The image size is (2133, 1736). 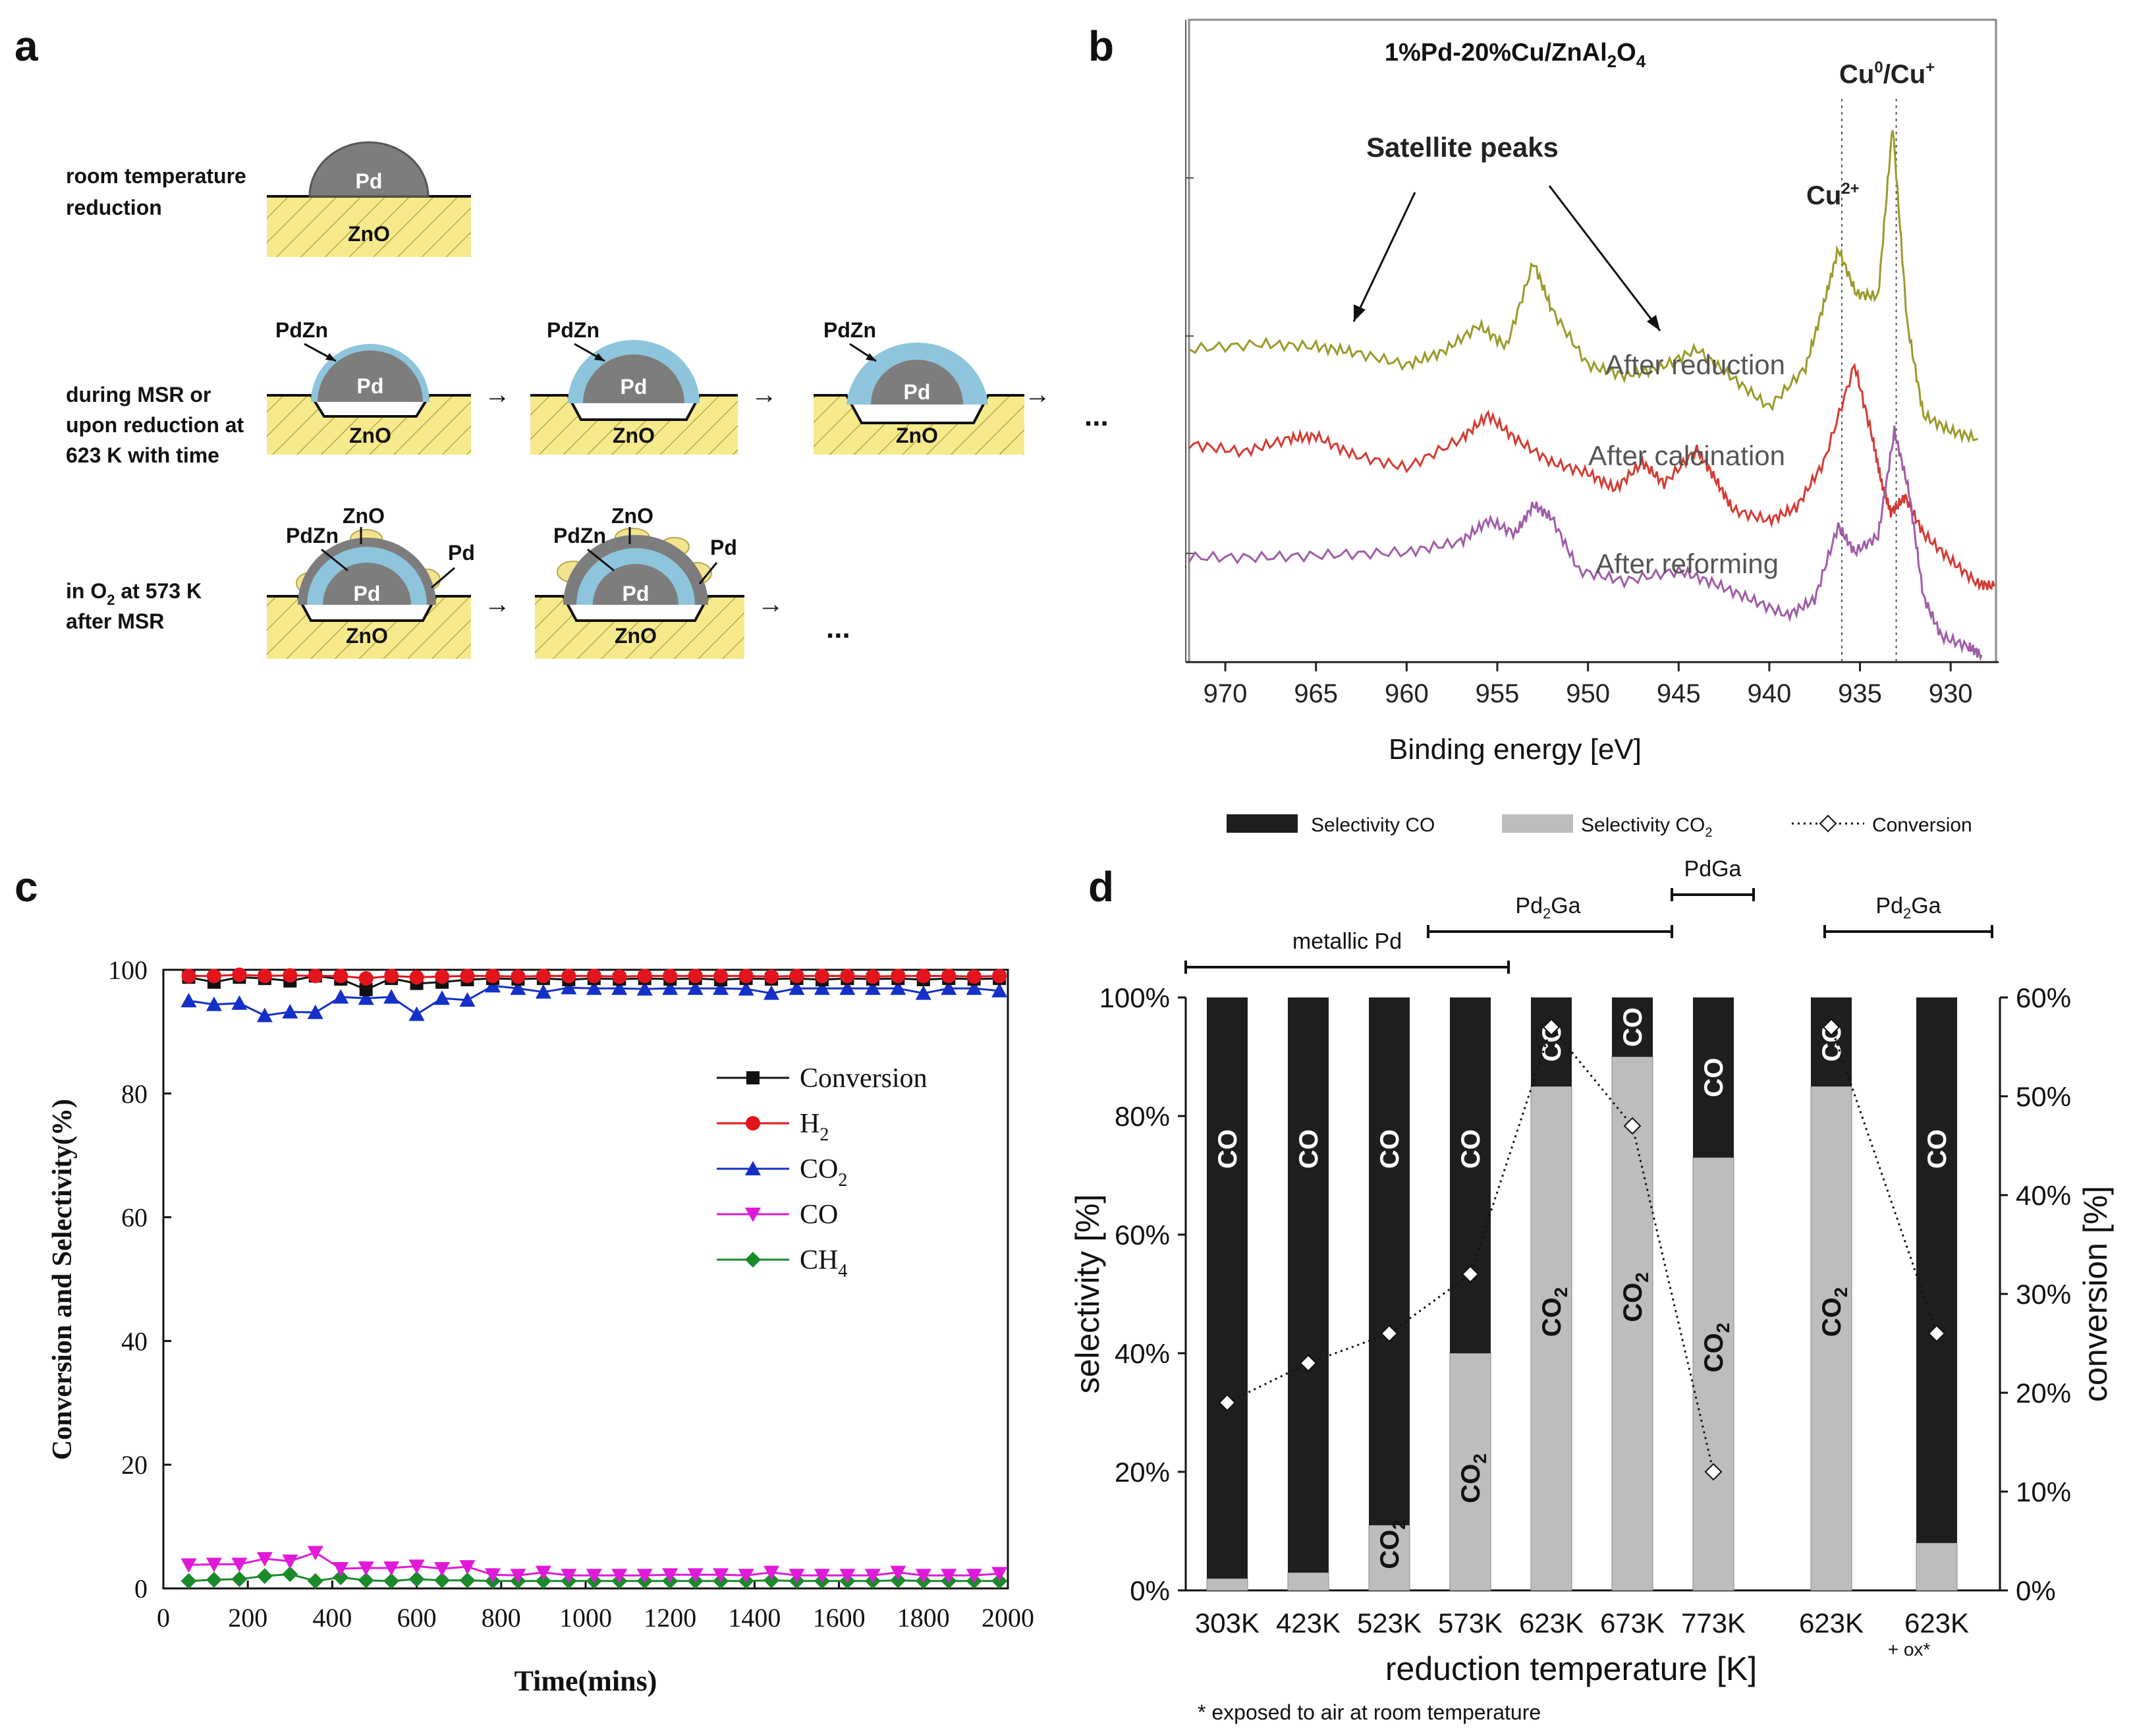 I want to click on x-tick-label: 1600, so click(x=840, y=1618).